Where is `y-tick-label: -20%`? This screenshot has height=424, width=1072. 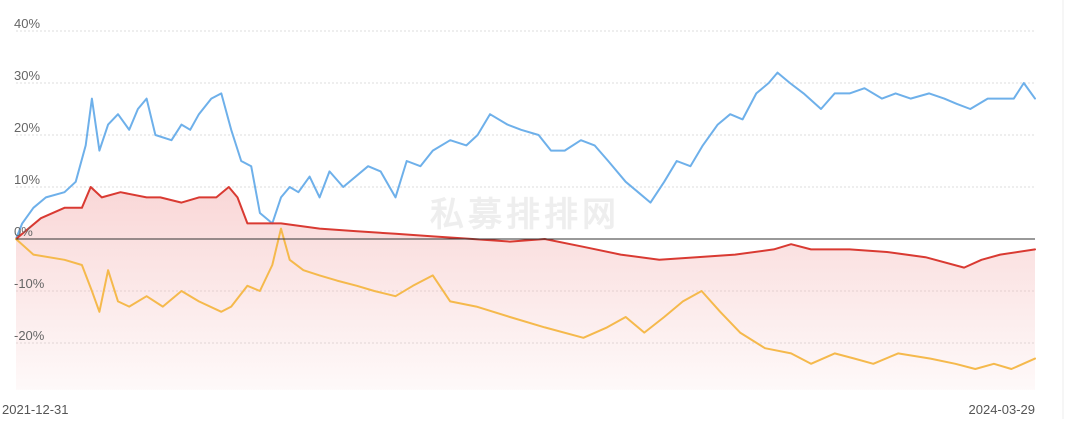
y-tick-label: -20% is located at coordinates (29, 335).